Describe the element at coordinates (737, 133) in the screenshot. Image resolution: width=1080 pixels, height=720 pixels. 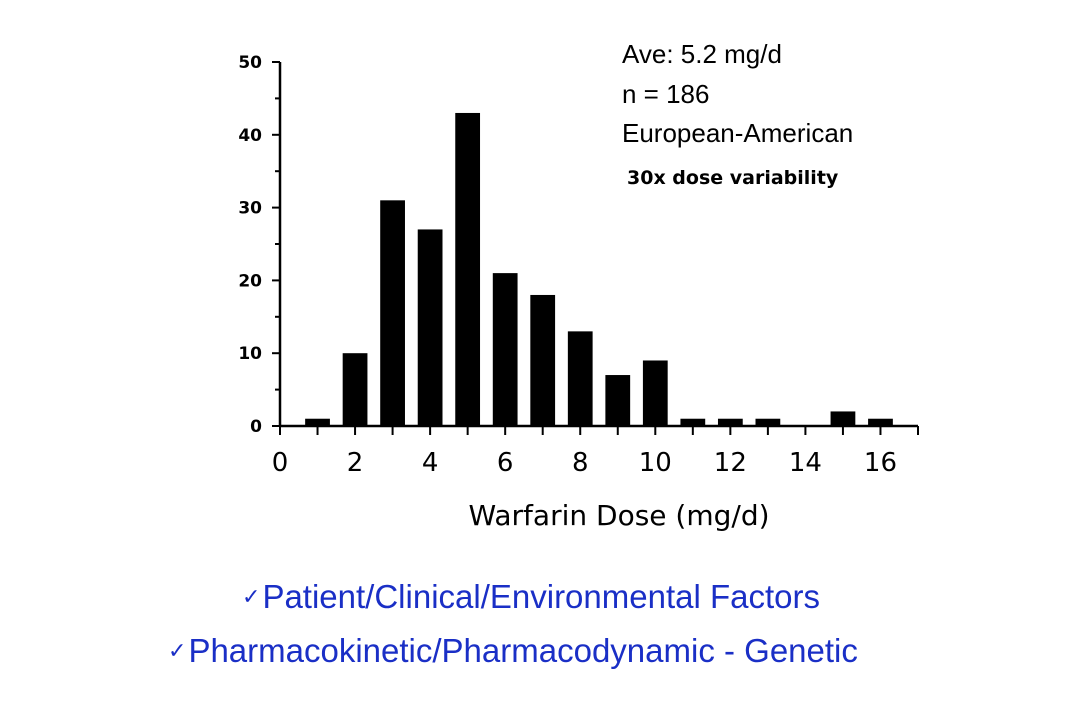
I see `annotation-population: European-American` at that location.